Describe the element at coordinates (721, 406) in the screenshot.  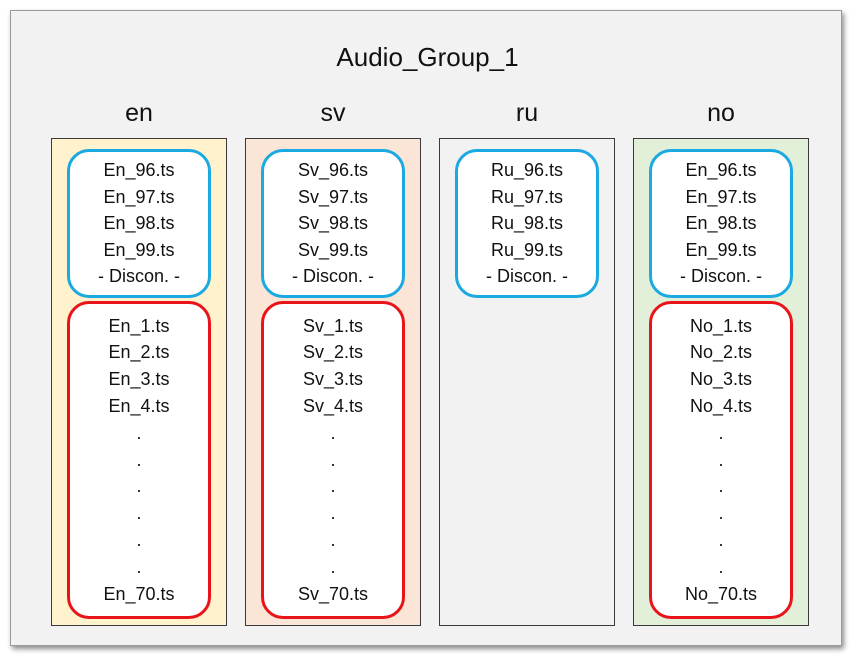
I see `segment-item: No_4.ts` at that location.